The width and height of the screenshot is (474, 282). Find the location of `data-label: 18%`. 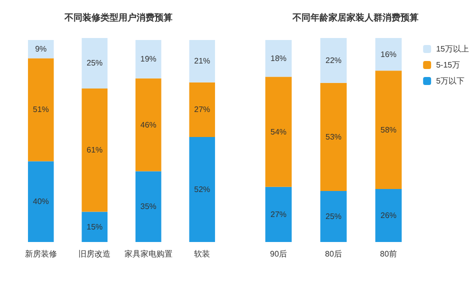

data-label: 18% is located at coordinates (278, 58).